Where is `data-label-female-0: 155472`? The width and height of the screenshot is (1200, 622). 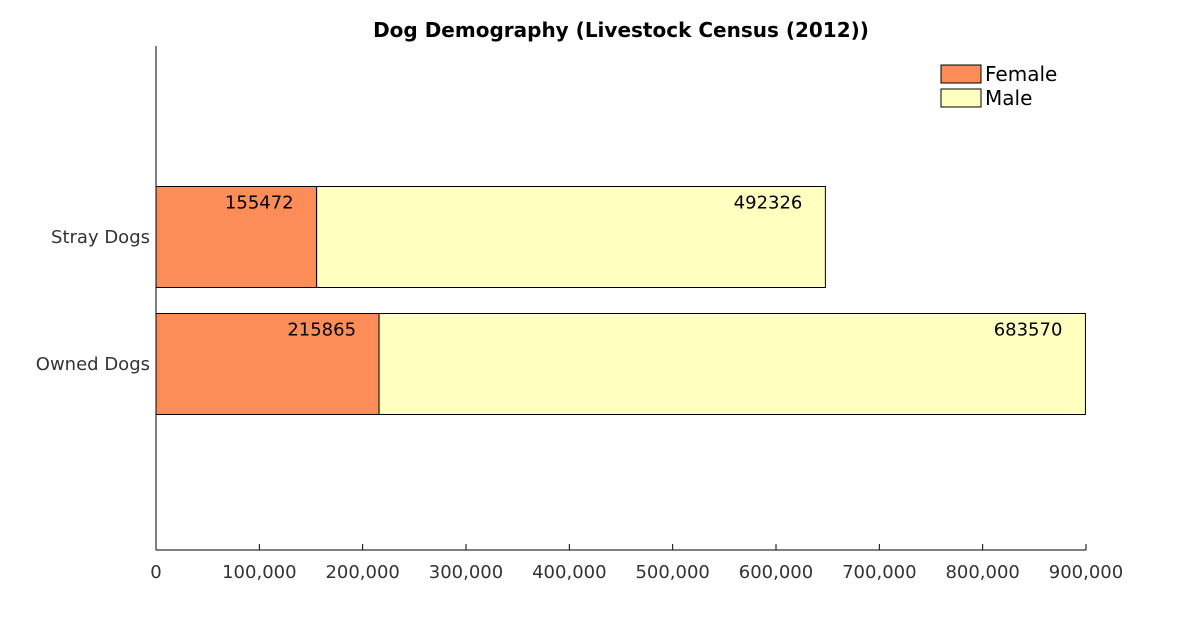 data-label-female-0: 155472 is located at coordinates (259, 203).